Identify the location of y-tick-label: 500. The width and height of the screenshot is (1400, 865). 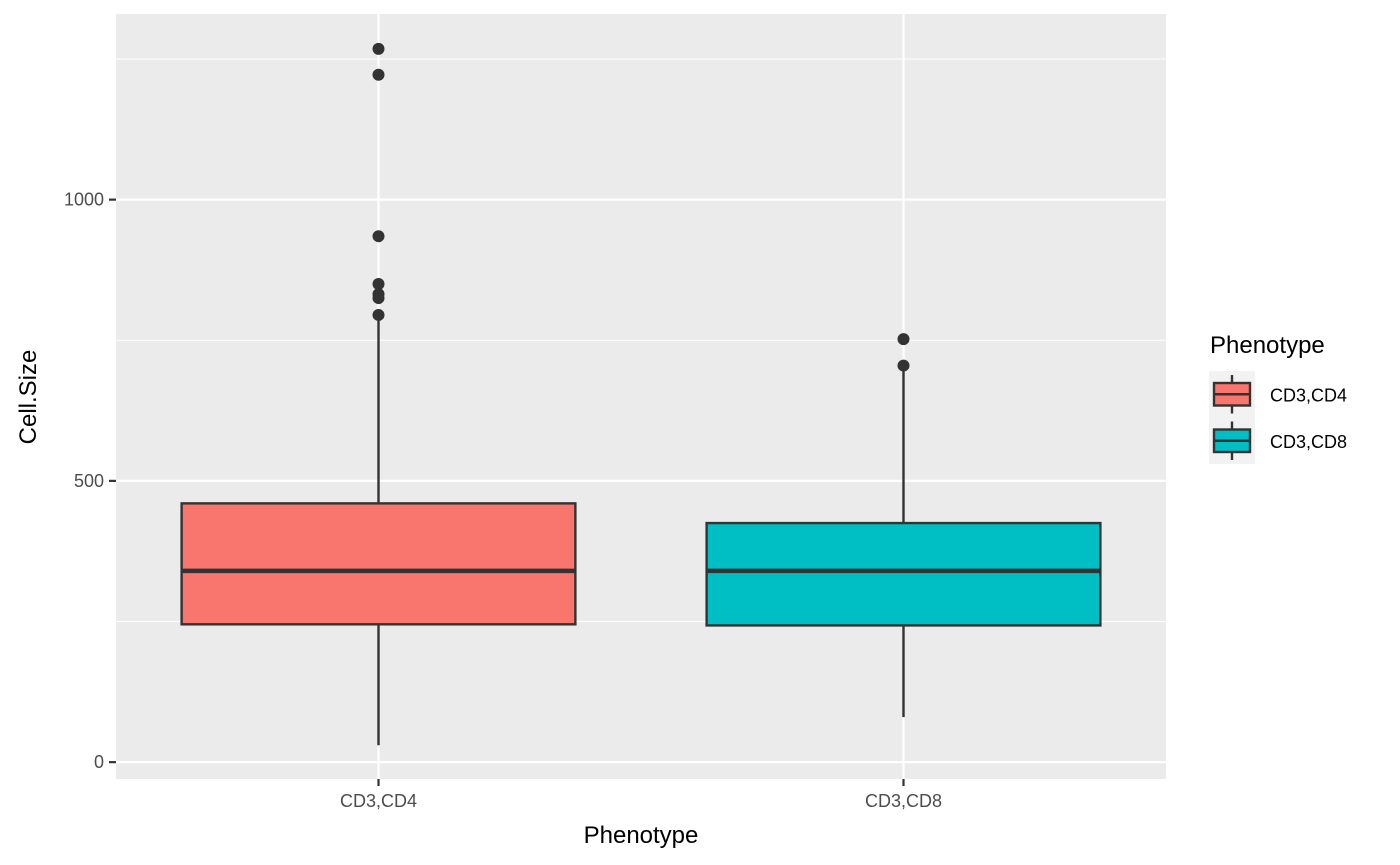
(89, 481).